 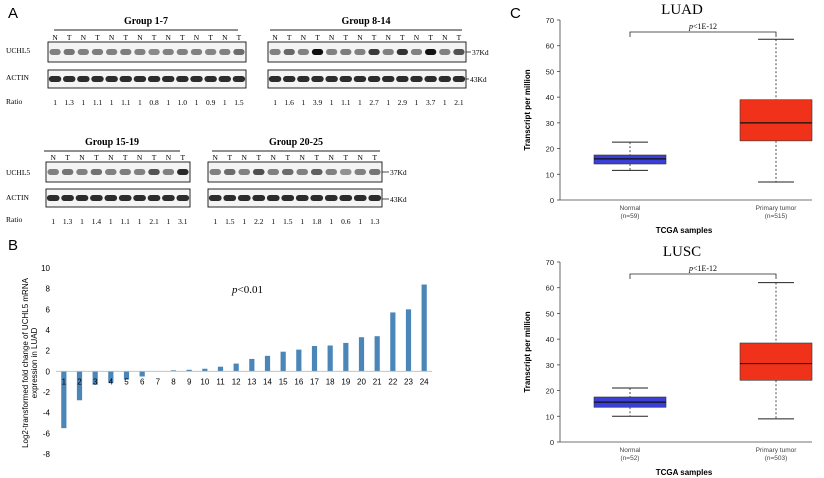 What do you see at coordinates (392, 381) in the screenshot?
I see `barchart-xtick: 22` at bounding box center [392, 381].